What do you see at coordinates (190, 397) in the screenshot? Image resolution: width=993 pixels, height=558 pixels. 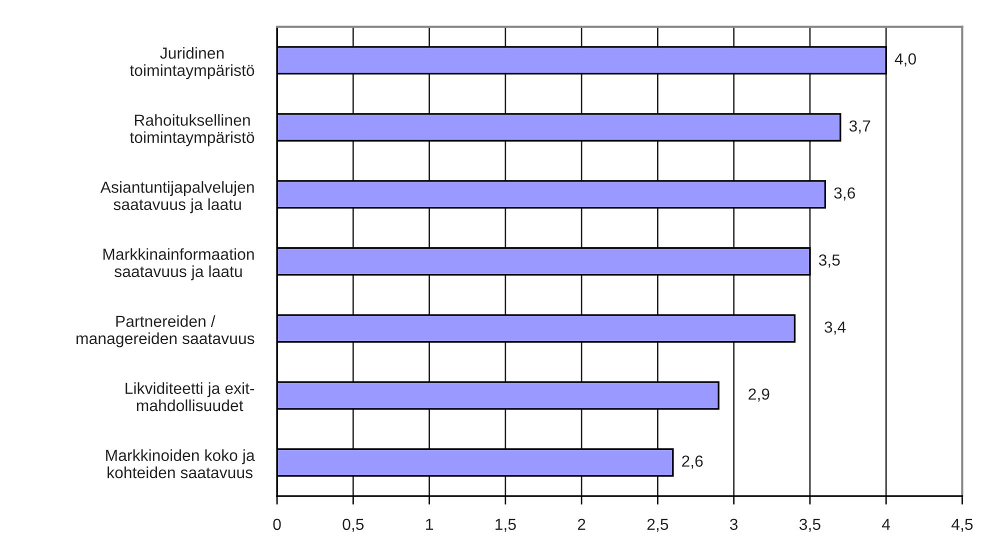 I see `y-tick-label: Likviditeetti ja exit- mahdollisuudet` at bounding box center [190, 397].